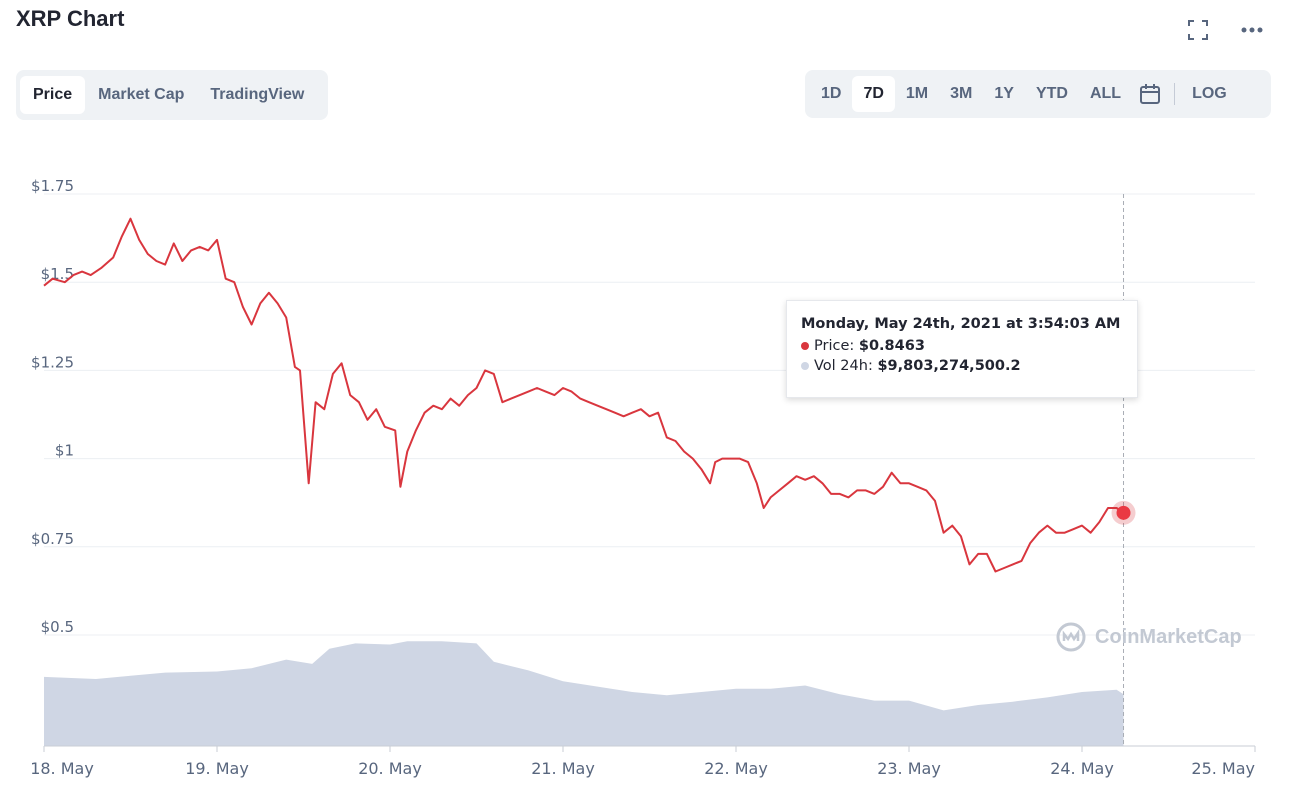 The width and height of the screenshot is (1304, 791). What do you see at coordinates (1105, 93) in the screenshot?
I see `range-all: ALL` at bounding box center [1105, 93].